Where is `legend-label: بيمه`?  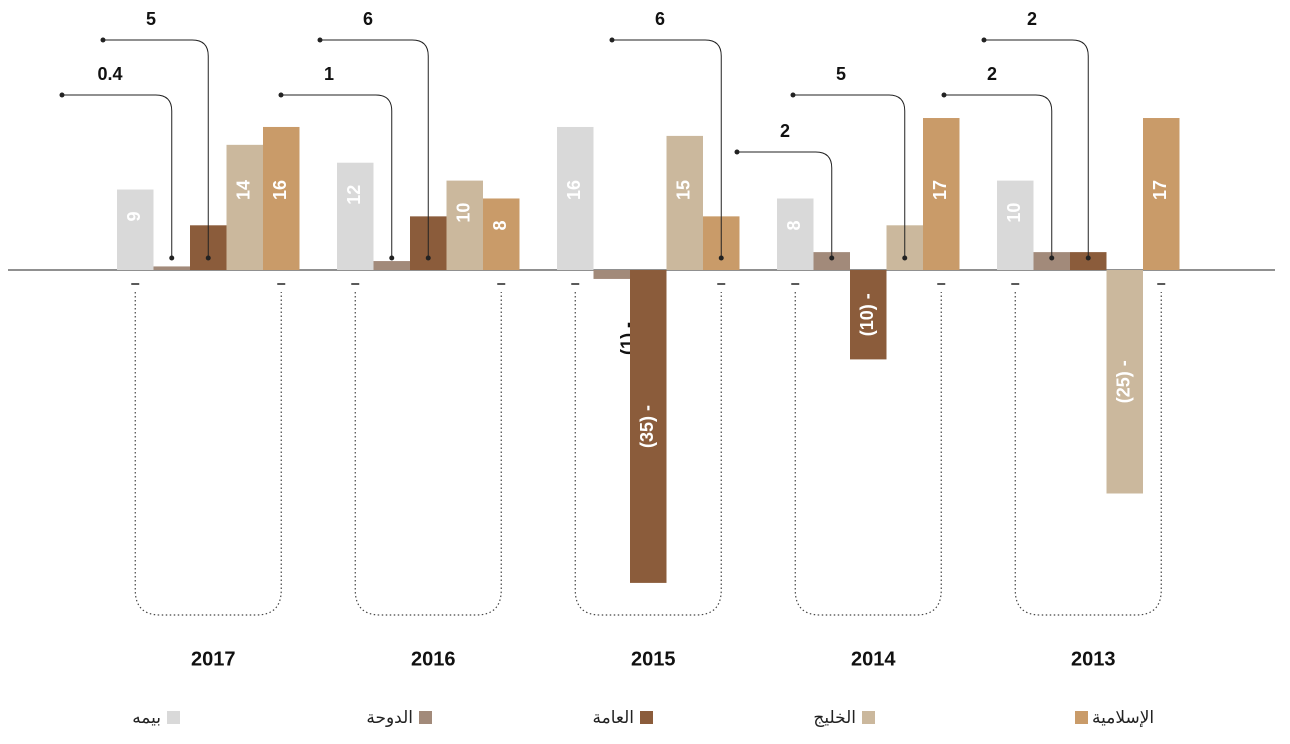 legend-label: بيمه is located at coordinates (146, 718).